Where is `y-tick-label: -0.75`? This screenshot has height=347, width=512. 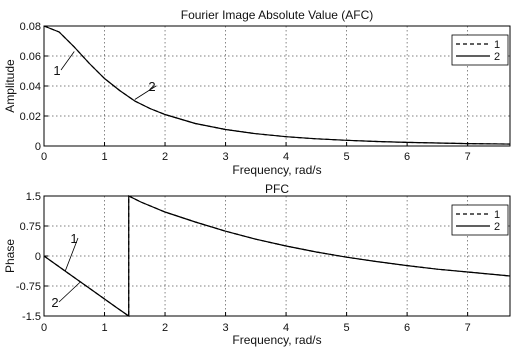 y-tick-label: -0.75 is located at coordinates (28, 287).